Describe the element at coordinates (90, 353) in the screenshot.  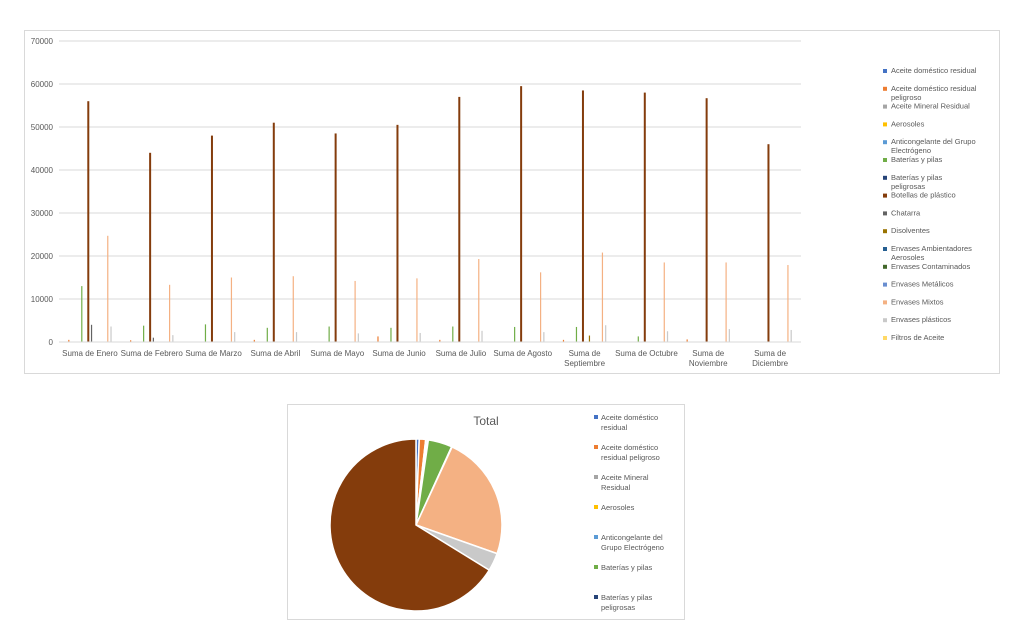
I see `x-tick-label: Suma de Enero` at that location.